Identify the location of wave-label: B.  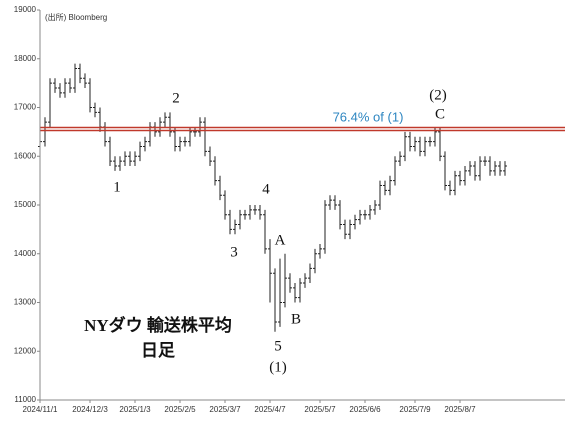
(296, 319).